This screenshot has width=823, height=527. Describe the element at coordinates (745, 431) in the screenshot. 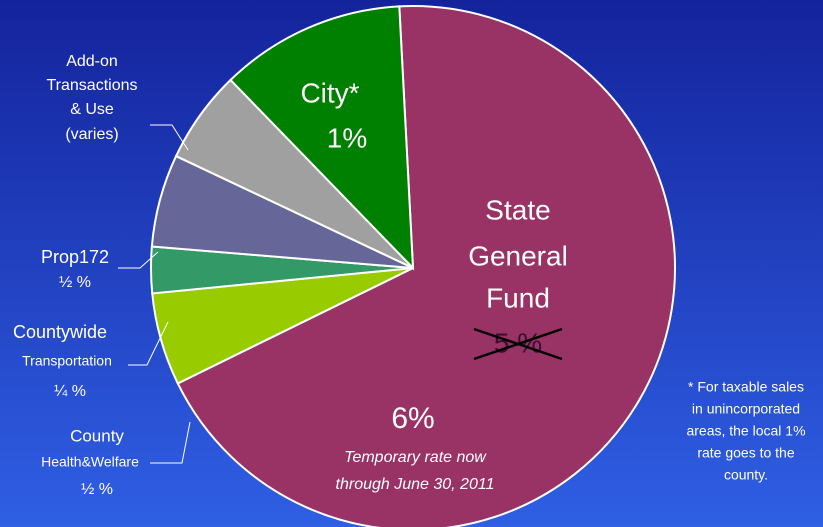

I see `footnote: areas, the local 1%` at that location.